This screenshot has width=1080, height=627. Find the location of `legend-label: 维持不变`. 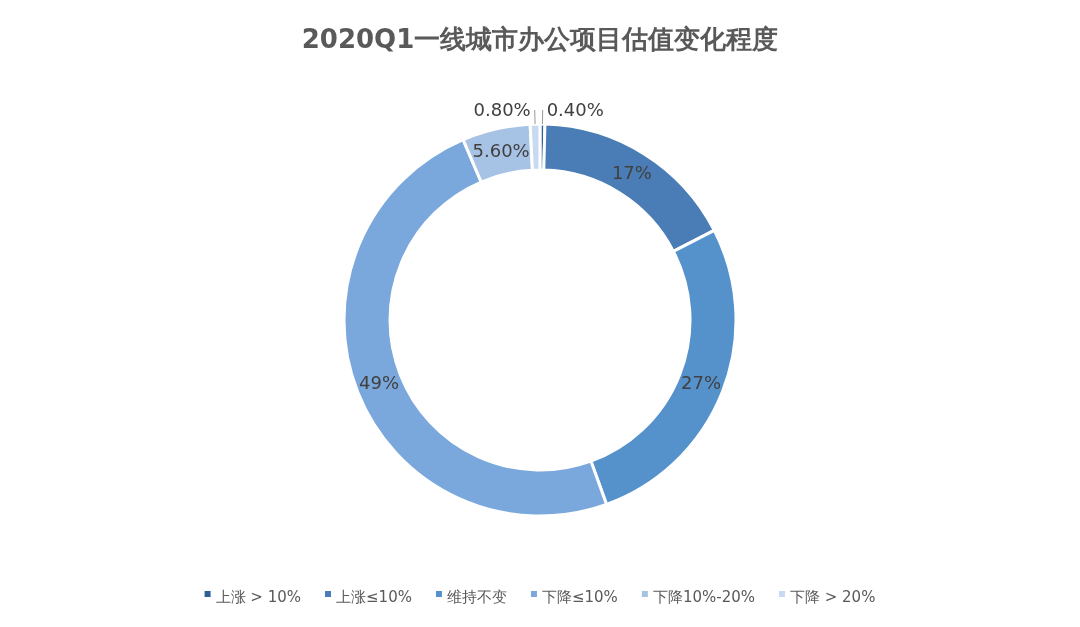

legend-label: 维持不变 is located at coordinates (476, 596).